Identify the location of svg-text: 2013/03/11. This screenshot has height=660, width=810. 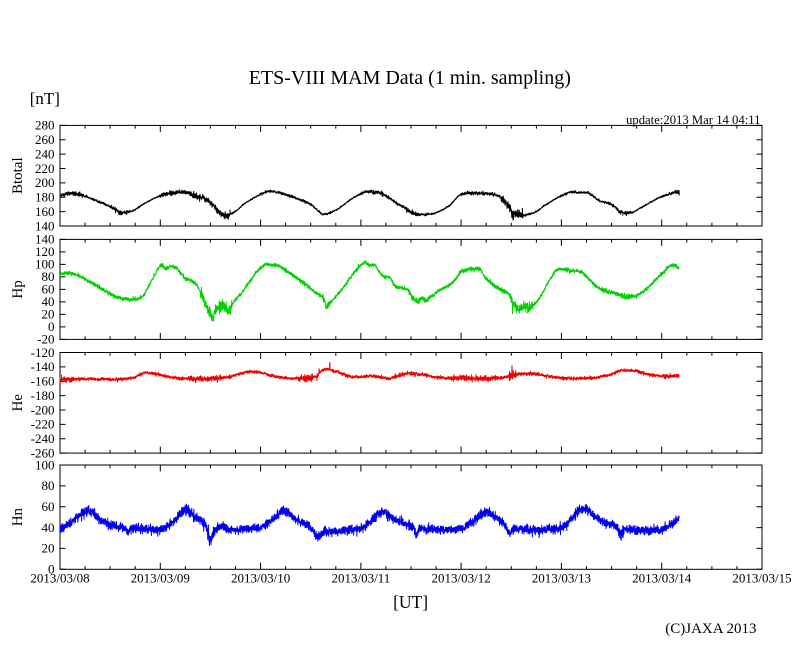
(361, 578).